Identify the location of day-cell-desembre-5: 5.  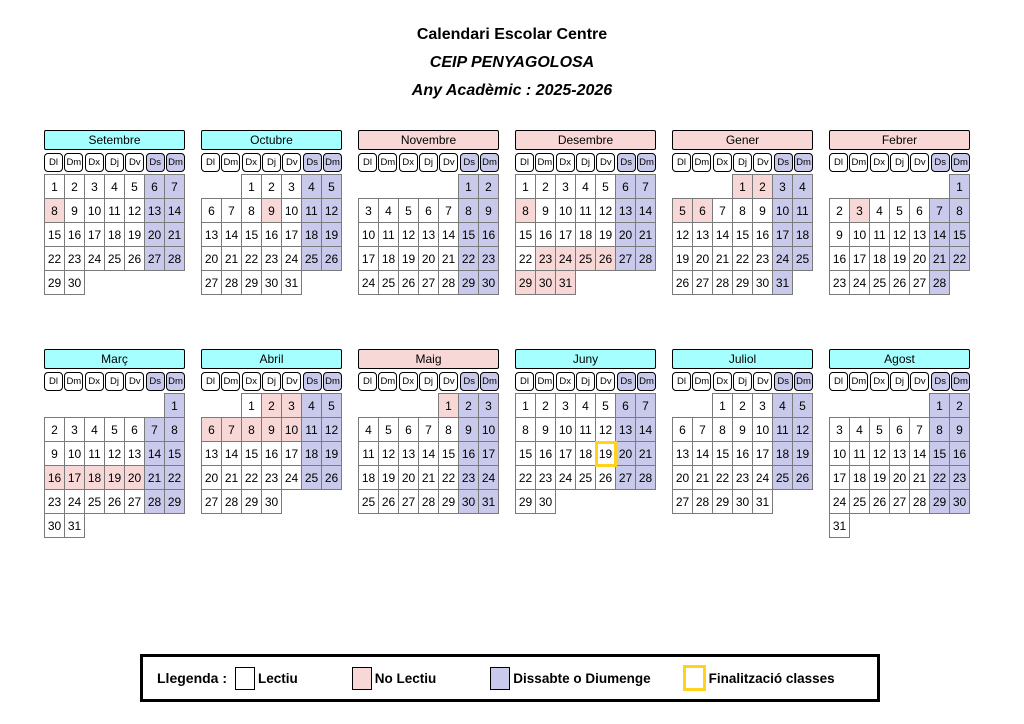
(605, 186).